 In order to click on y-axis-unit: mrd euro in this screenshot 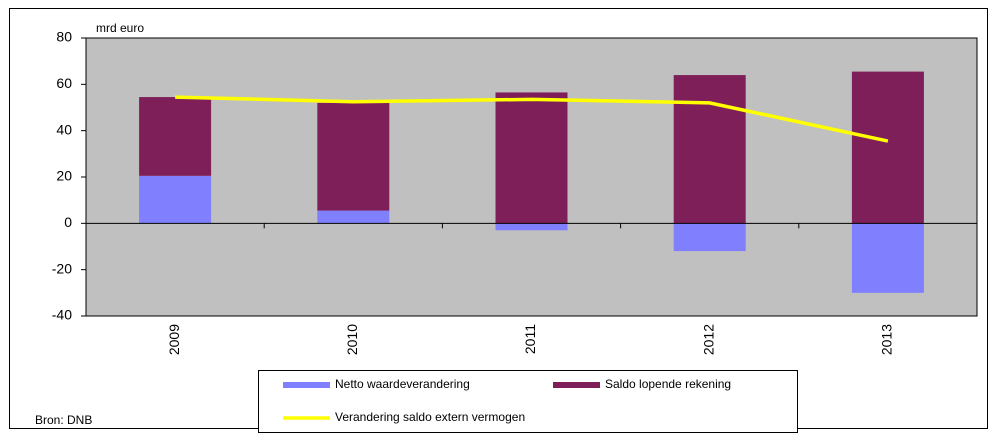, I will do `click(120, 28)`.